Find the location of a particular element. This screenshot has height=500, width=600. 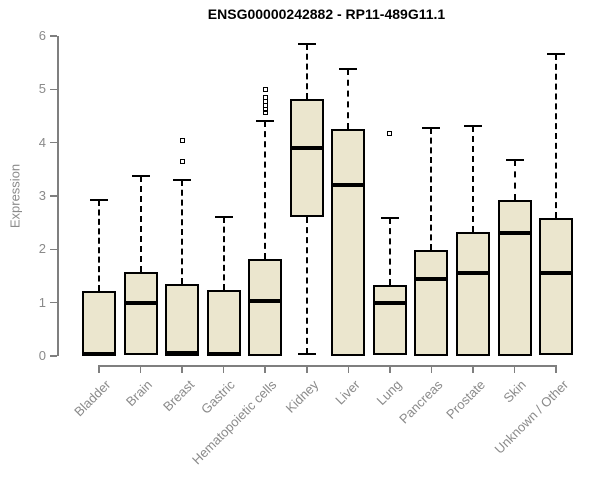

x-tick-label: Unknown / Other is located at coordinates (531, 417).